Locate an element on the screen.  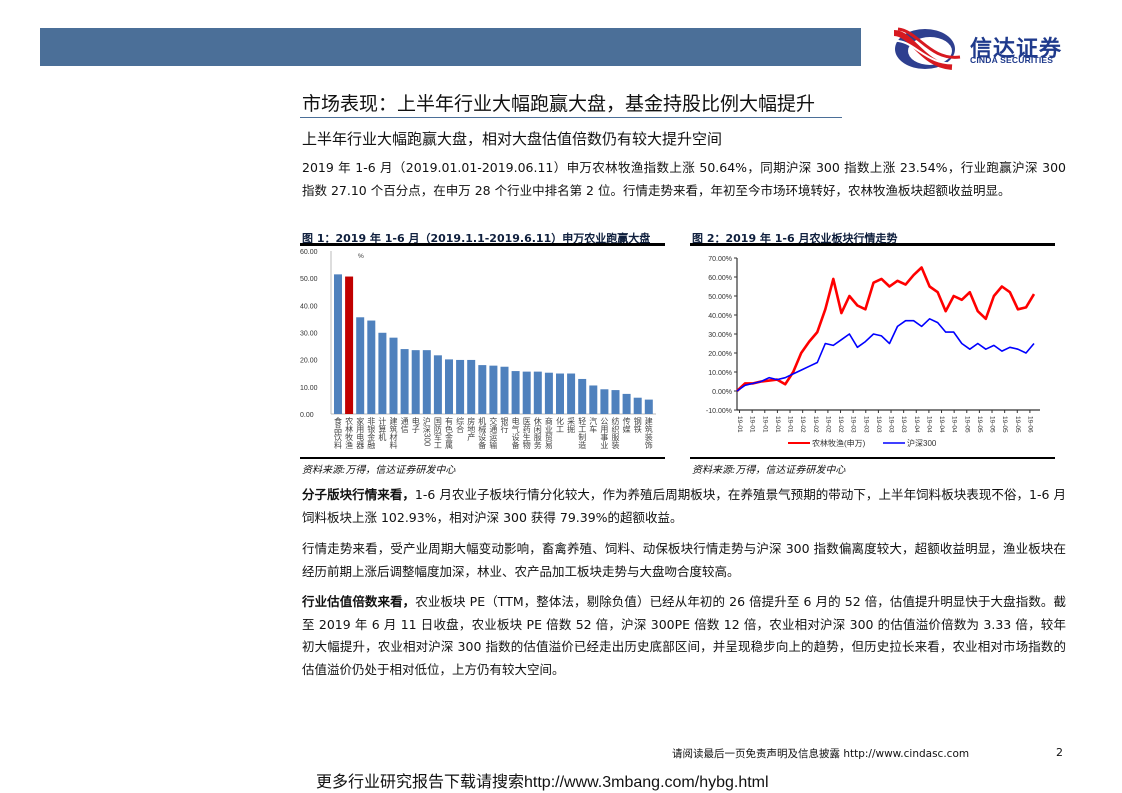
bar-category-label: 公用事业 is located at coordinates (604, 433).